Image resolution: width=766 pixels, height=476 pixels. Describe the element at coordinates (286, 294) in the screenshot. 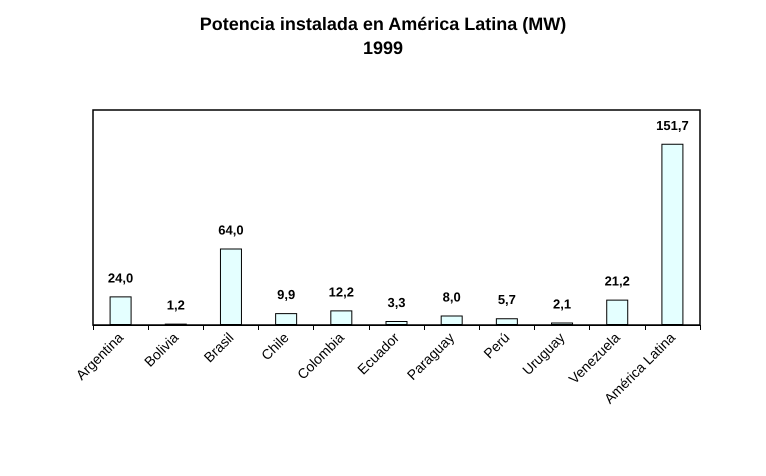

I see `data-label: 9,9` at that location.